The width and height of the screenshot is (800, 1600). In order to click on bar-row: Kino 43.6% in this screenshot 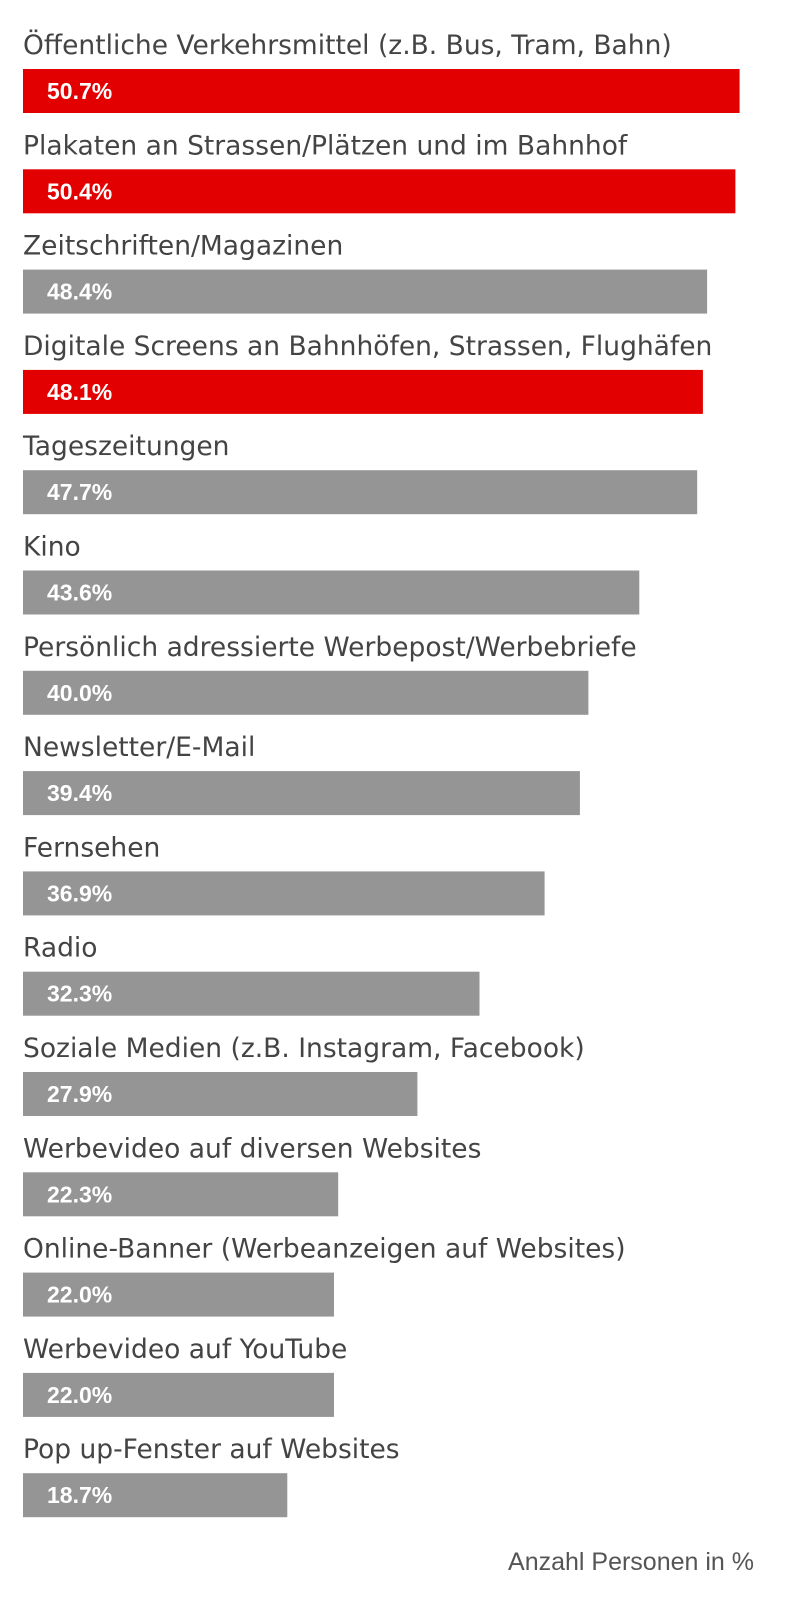, I will do `click(331, 573)`.